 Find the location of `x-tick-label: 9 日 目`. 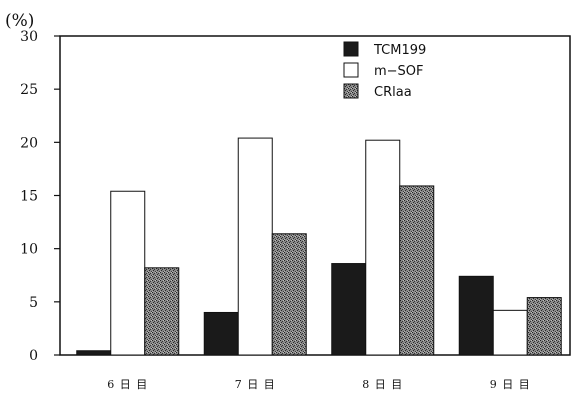

x-tick-label: 9 日 目 is located at coordinates (510, 384).